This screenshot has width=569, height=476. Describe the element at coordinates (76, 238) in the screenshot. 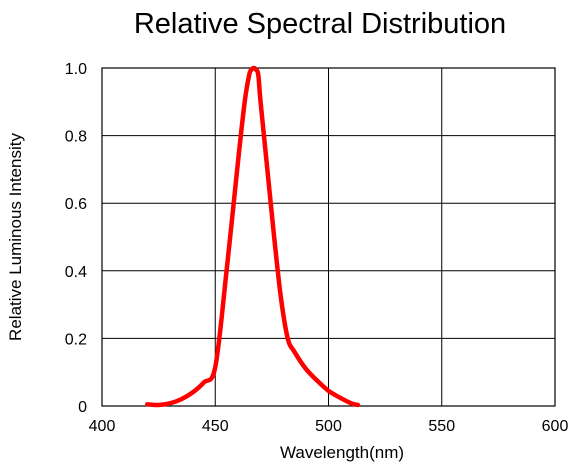

I see `y-ticks: 0 0.2 0.4 0.6 0.8 1.0` at that location.